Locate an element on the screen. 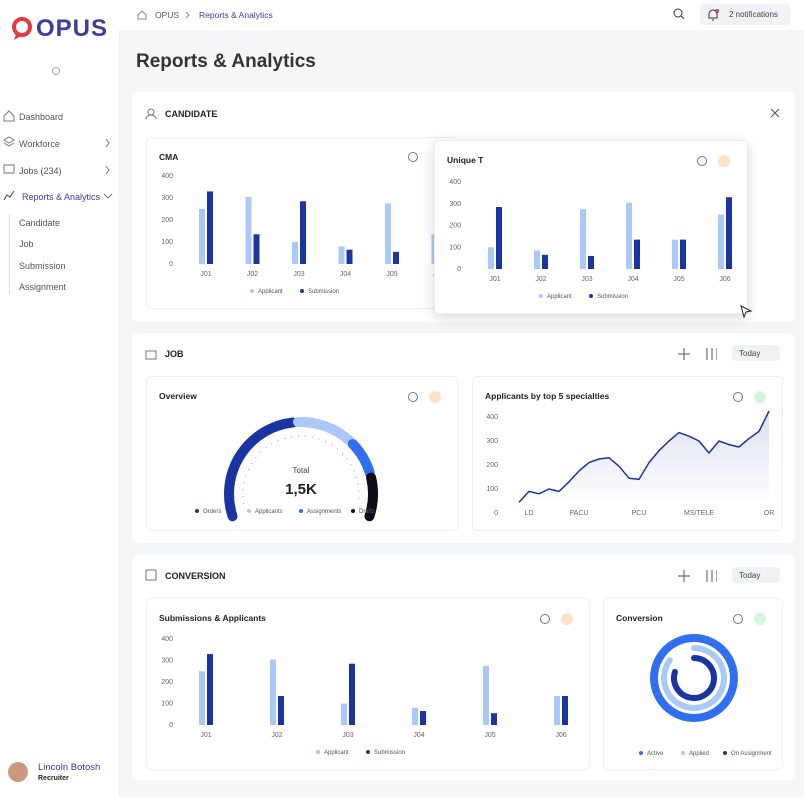 This screenshot has height=797, width=804. home-icon is located at coordinates (142, 15).